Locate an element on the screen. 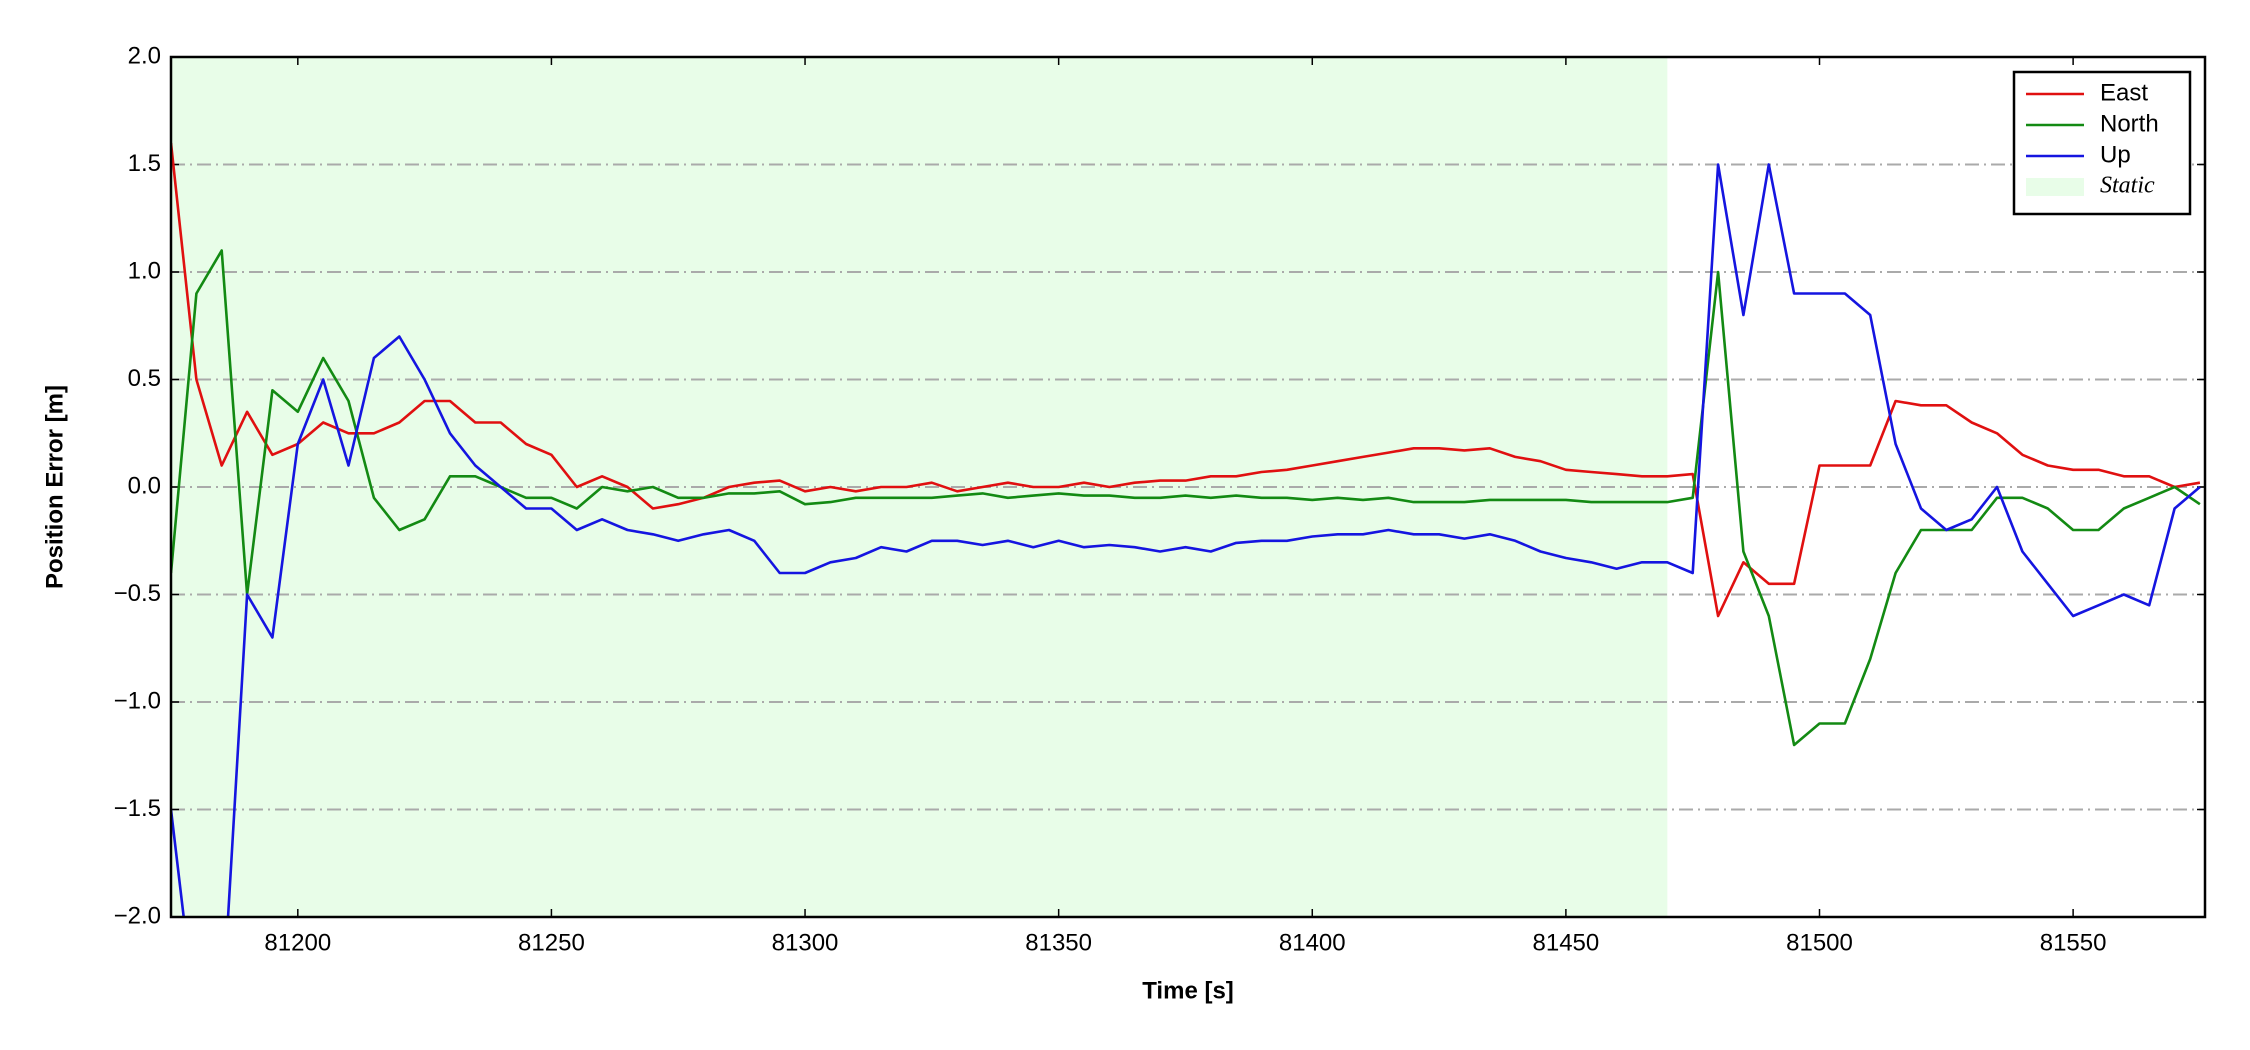 This screenshot has height=1050, width=2250. y-tick-label: 1.5 is located at coordinates (144, 163).